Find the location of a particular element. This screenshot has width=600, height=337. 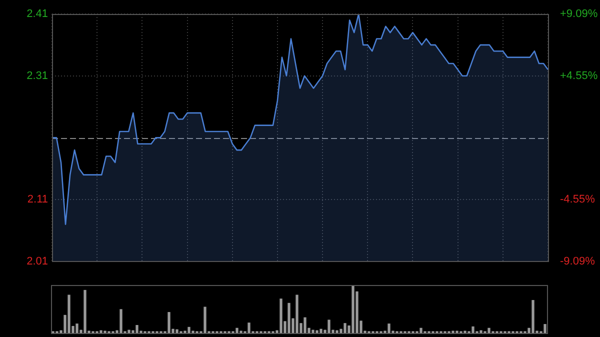

y-tick-label: 2.11 is located at coordinates (37, 200).